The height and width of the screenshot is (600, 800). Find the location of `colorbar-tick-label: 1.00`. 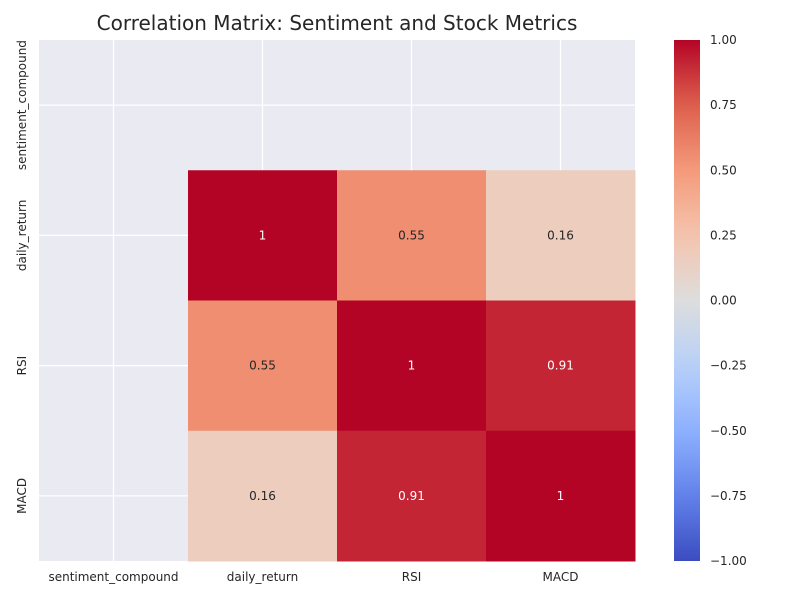

colorbar-tick-label: 1.00 is located at coordinates (723, 40).